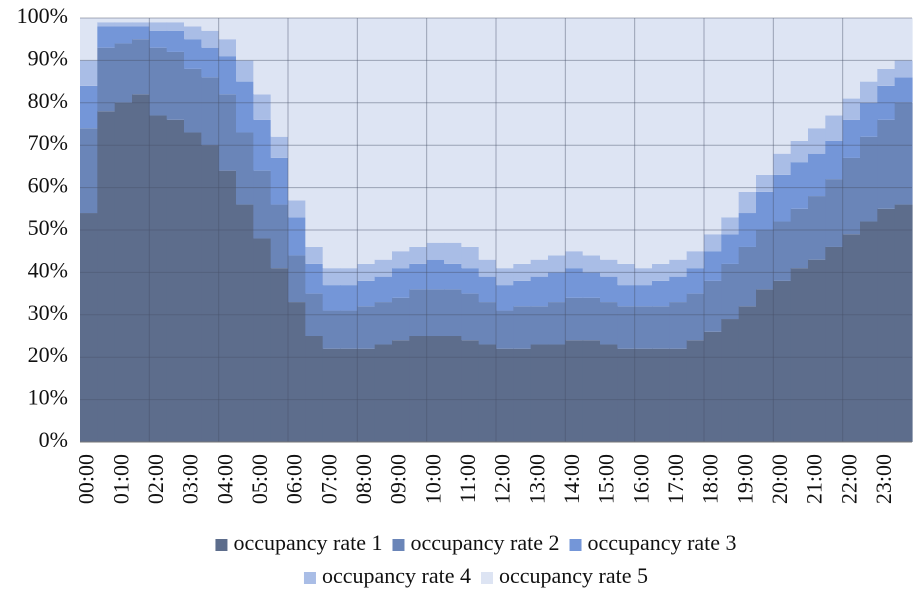 This screenshot has width=914, height=592. What do you see at coordinates (502, 479) in the screenshot?
I see `x-tick-label: 12:00` at bounding box center [502, 479].